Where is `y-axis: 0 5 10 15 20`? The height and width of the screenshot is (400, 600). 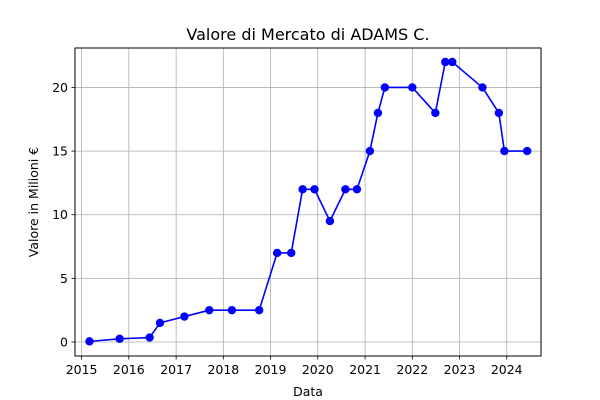 y-axis: 0 5 10 15 20 is located at coordinates (63, 215).